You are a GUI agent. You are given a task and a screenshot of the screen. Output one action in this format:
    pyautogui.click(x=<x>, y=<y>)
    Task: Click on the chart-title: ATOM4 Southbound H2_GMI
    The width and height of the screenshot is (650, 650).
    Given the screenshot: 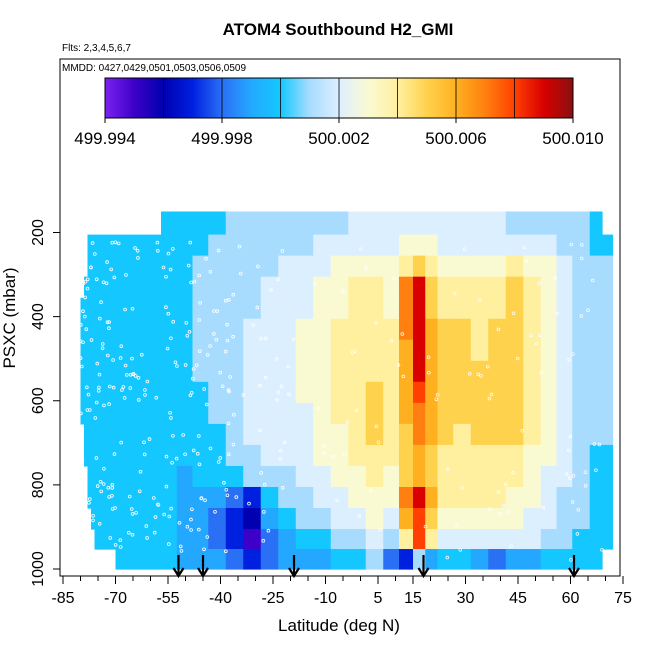 What is the action you would take?
    pyautogui.click(x=338, y=29)
    